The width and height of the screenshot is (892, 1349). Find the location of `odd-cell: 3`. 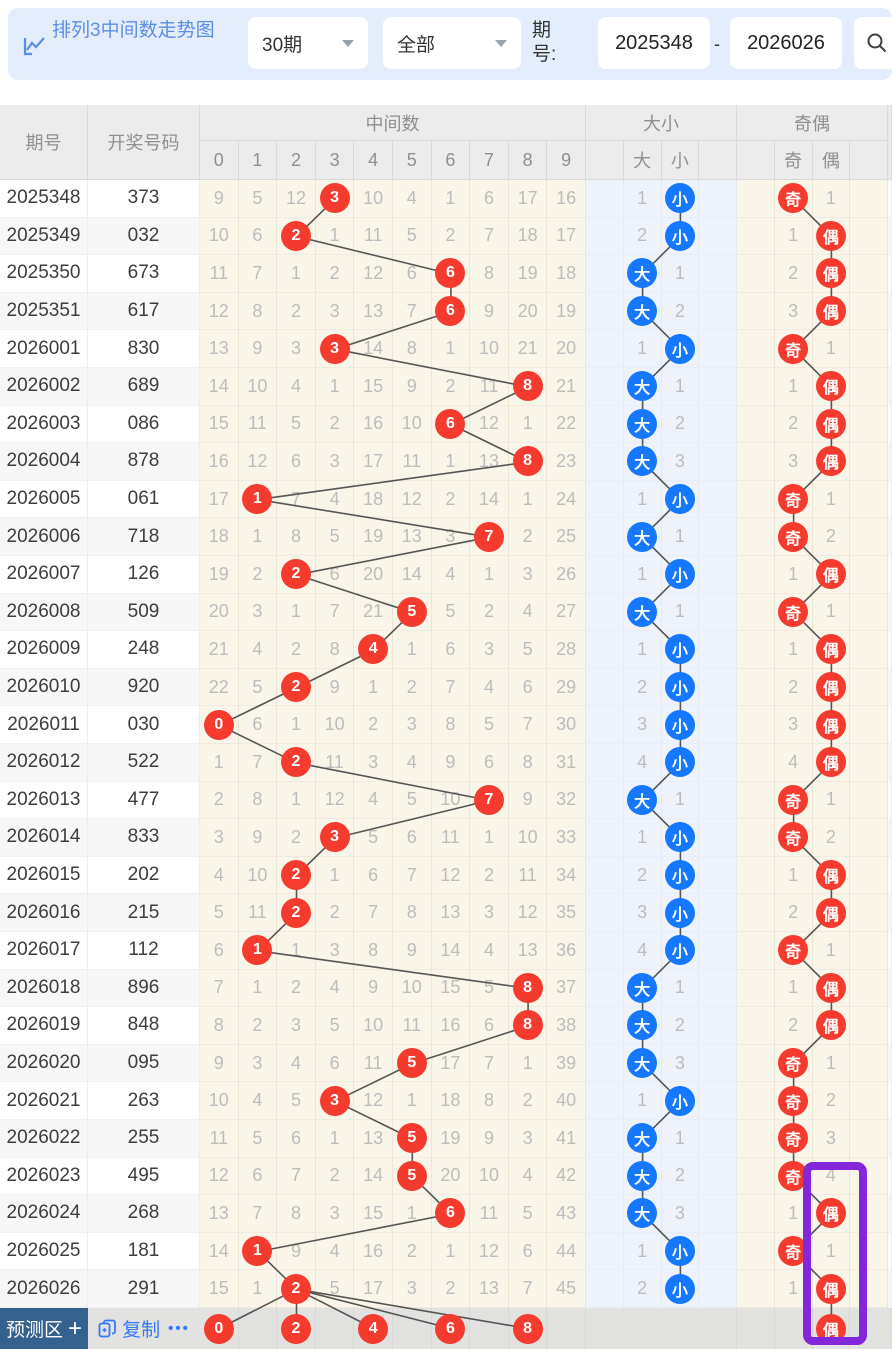

odd-cell: 3 is located at coordinates (793, 311).